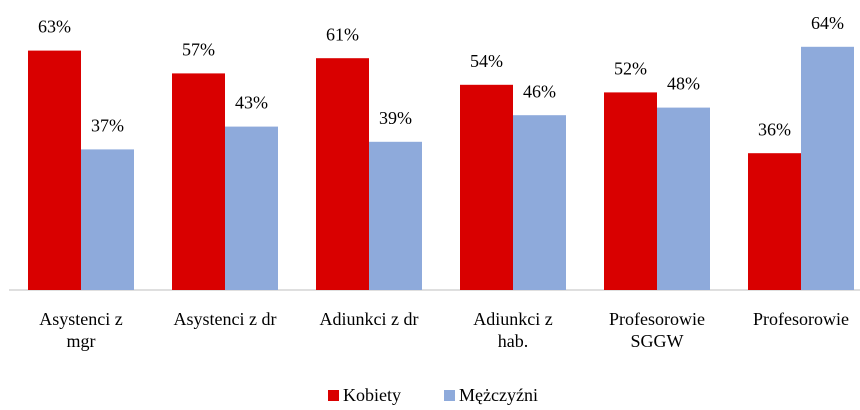  I want to click on data-label: 63%, so click(54, 27).